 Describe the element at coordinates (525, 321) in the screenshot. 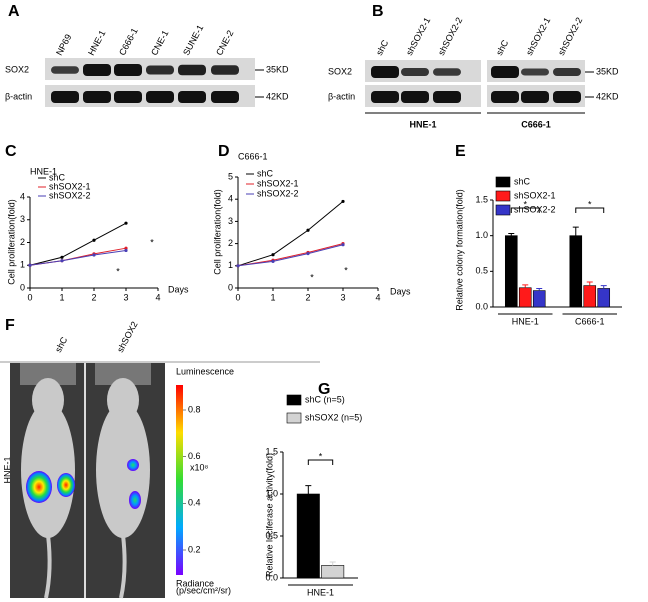

I see `x-tick-label: HNE-1` at that location.